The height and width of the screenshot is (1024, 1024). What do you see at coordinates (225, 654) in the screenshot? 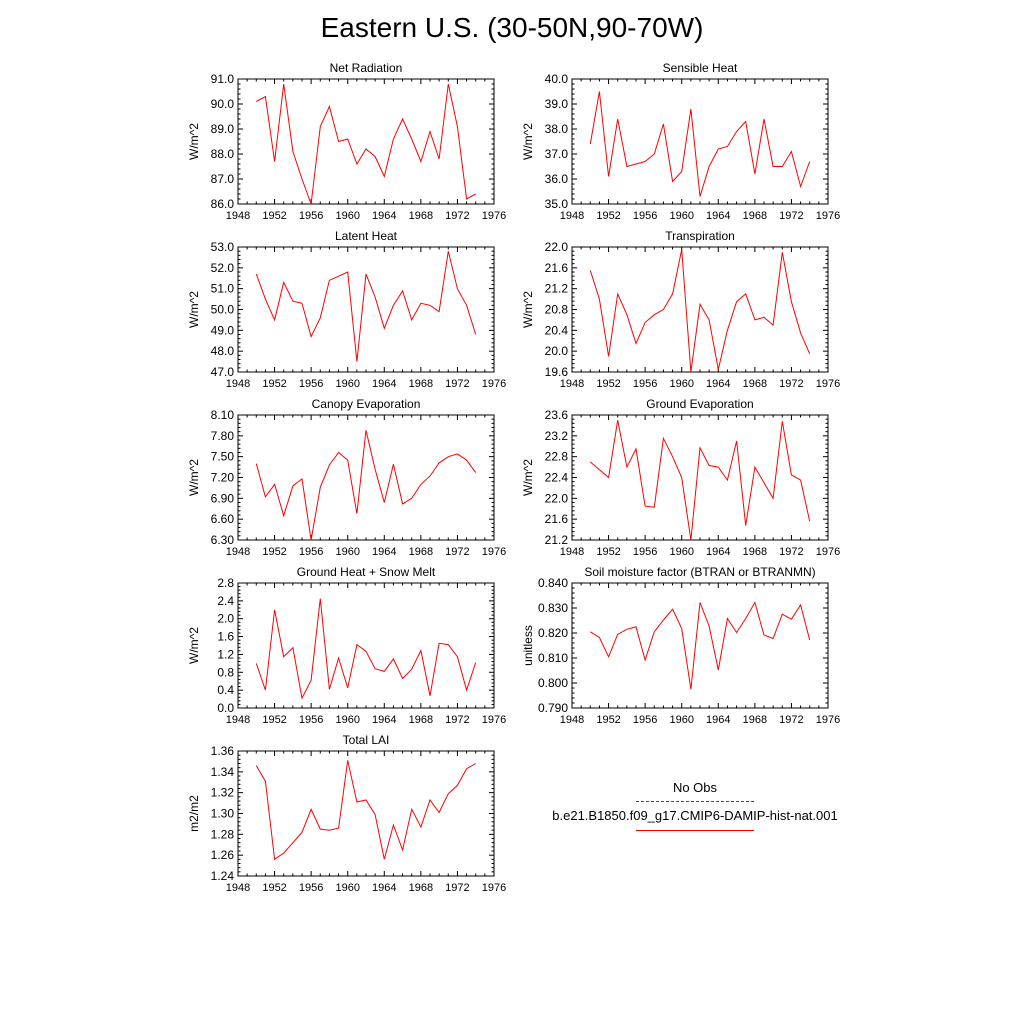
I see `y-tick-label: 1.2` at bounding box center [225, 654].